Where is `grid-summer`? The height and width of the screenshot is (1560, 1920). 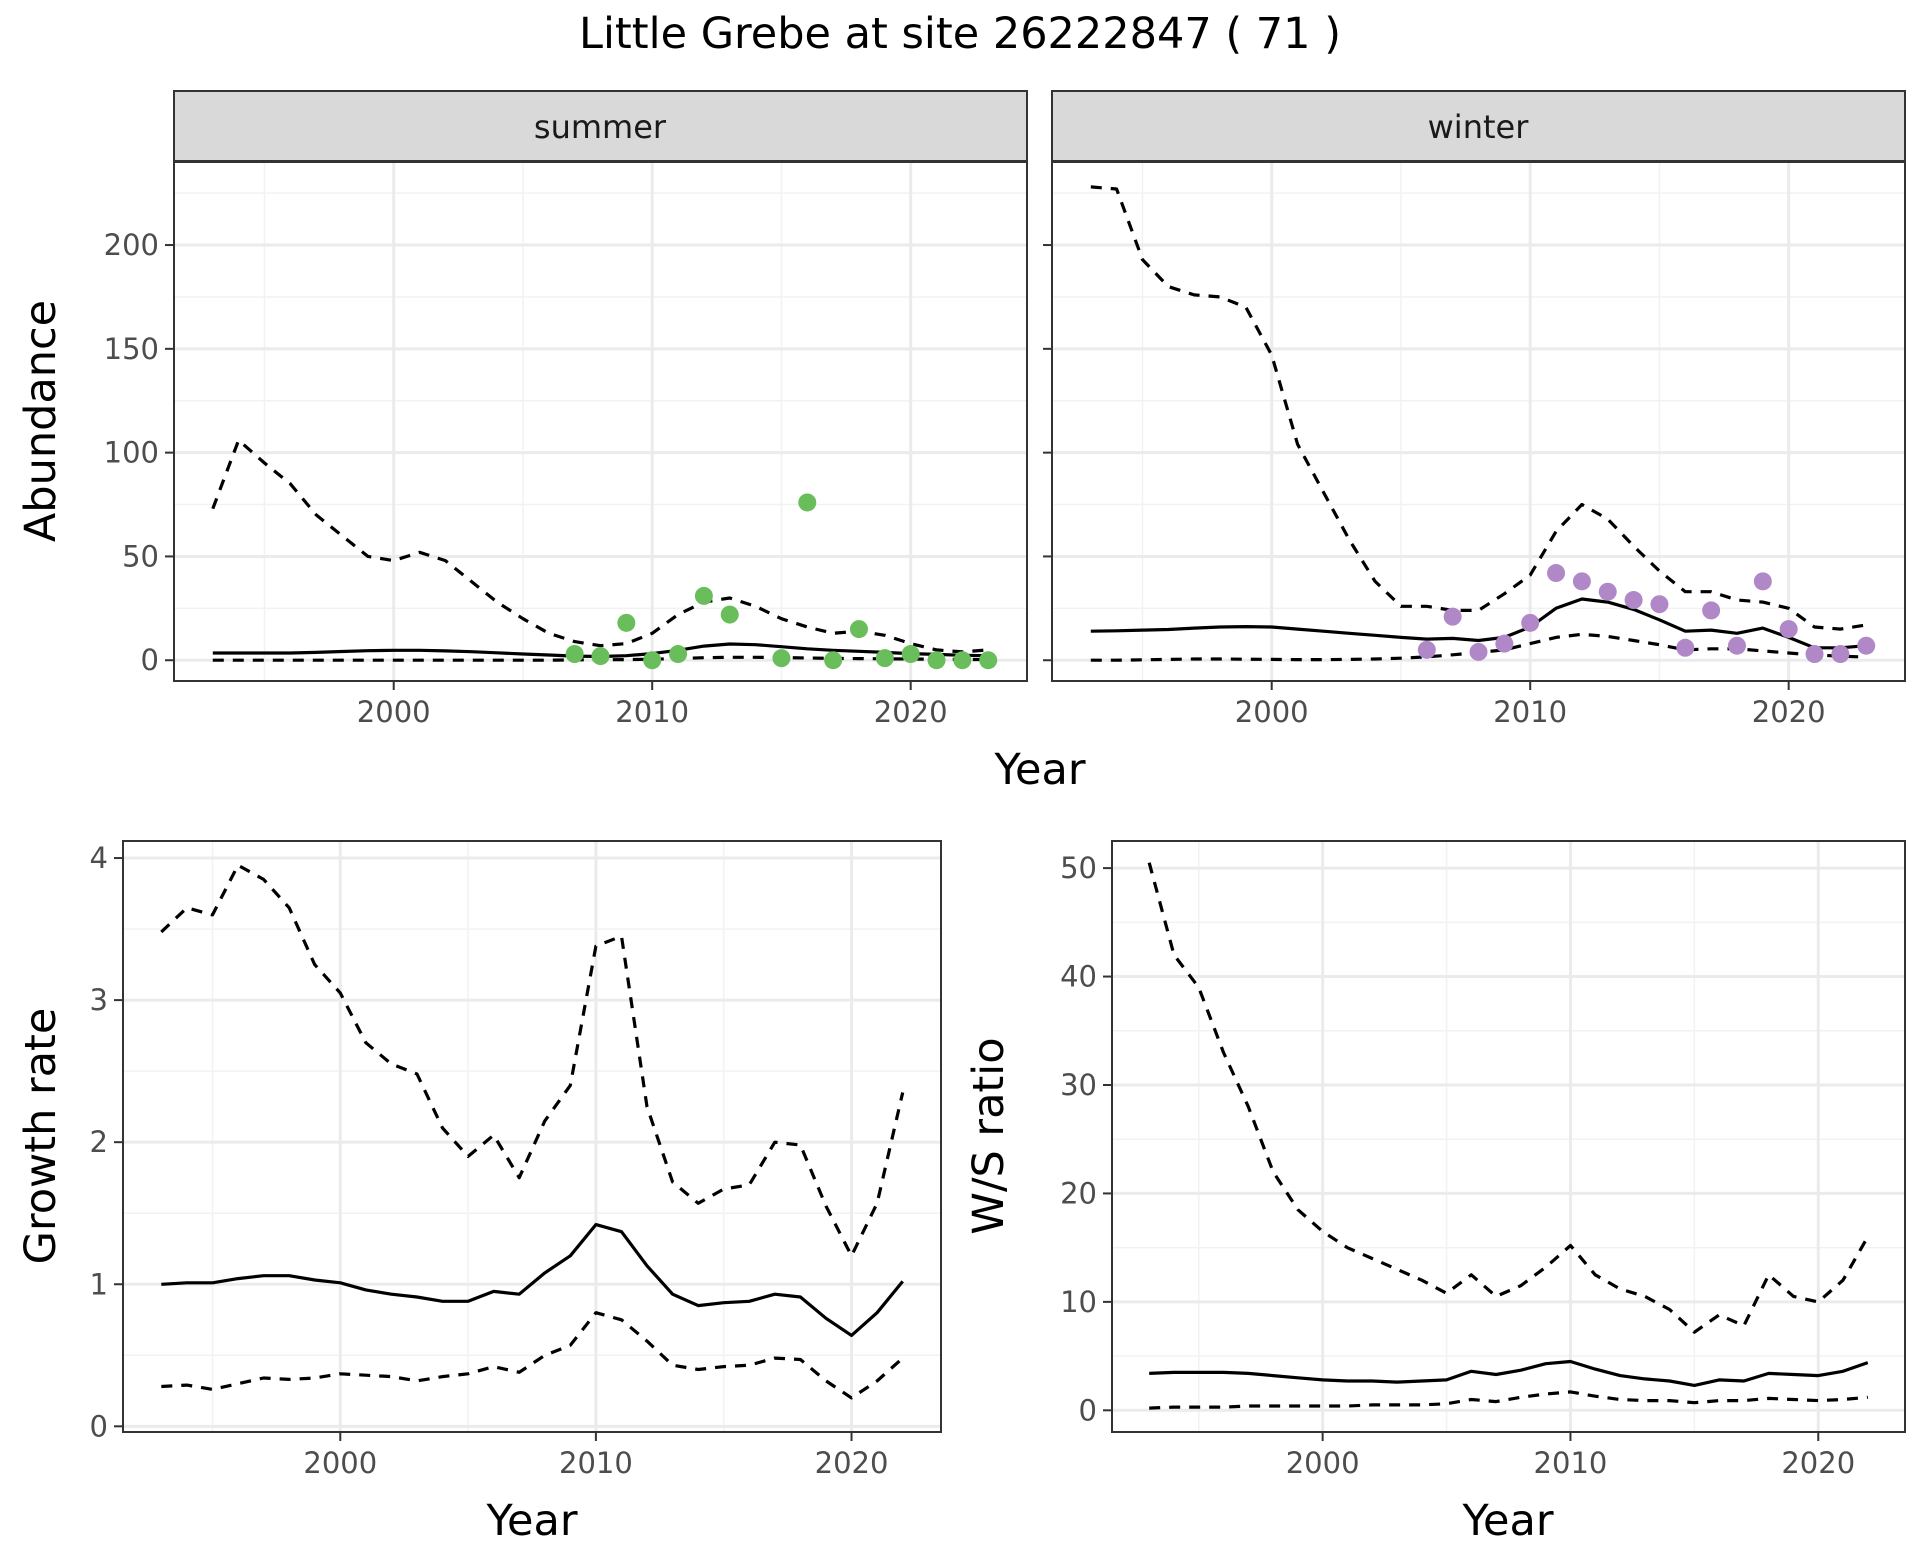 grid-summer is located at coordinates (600, 421).